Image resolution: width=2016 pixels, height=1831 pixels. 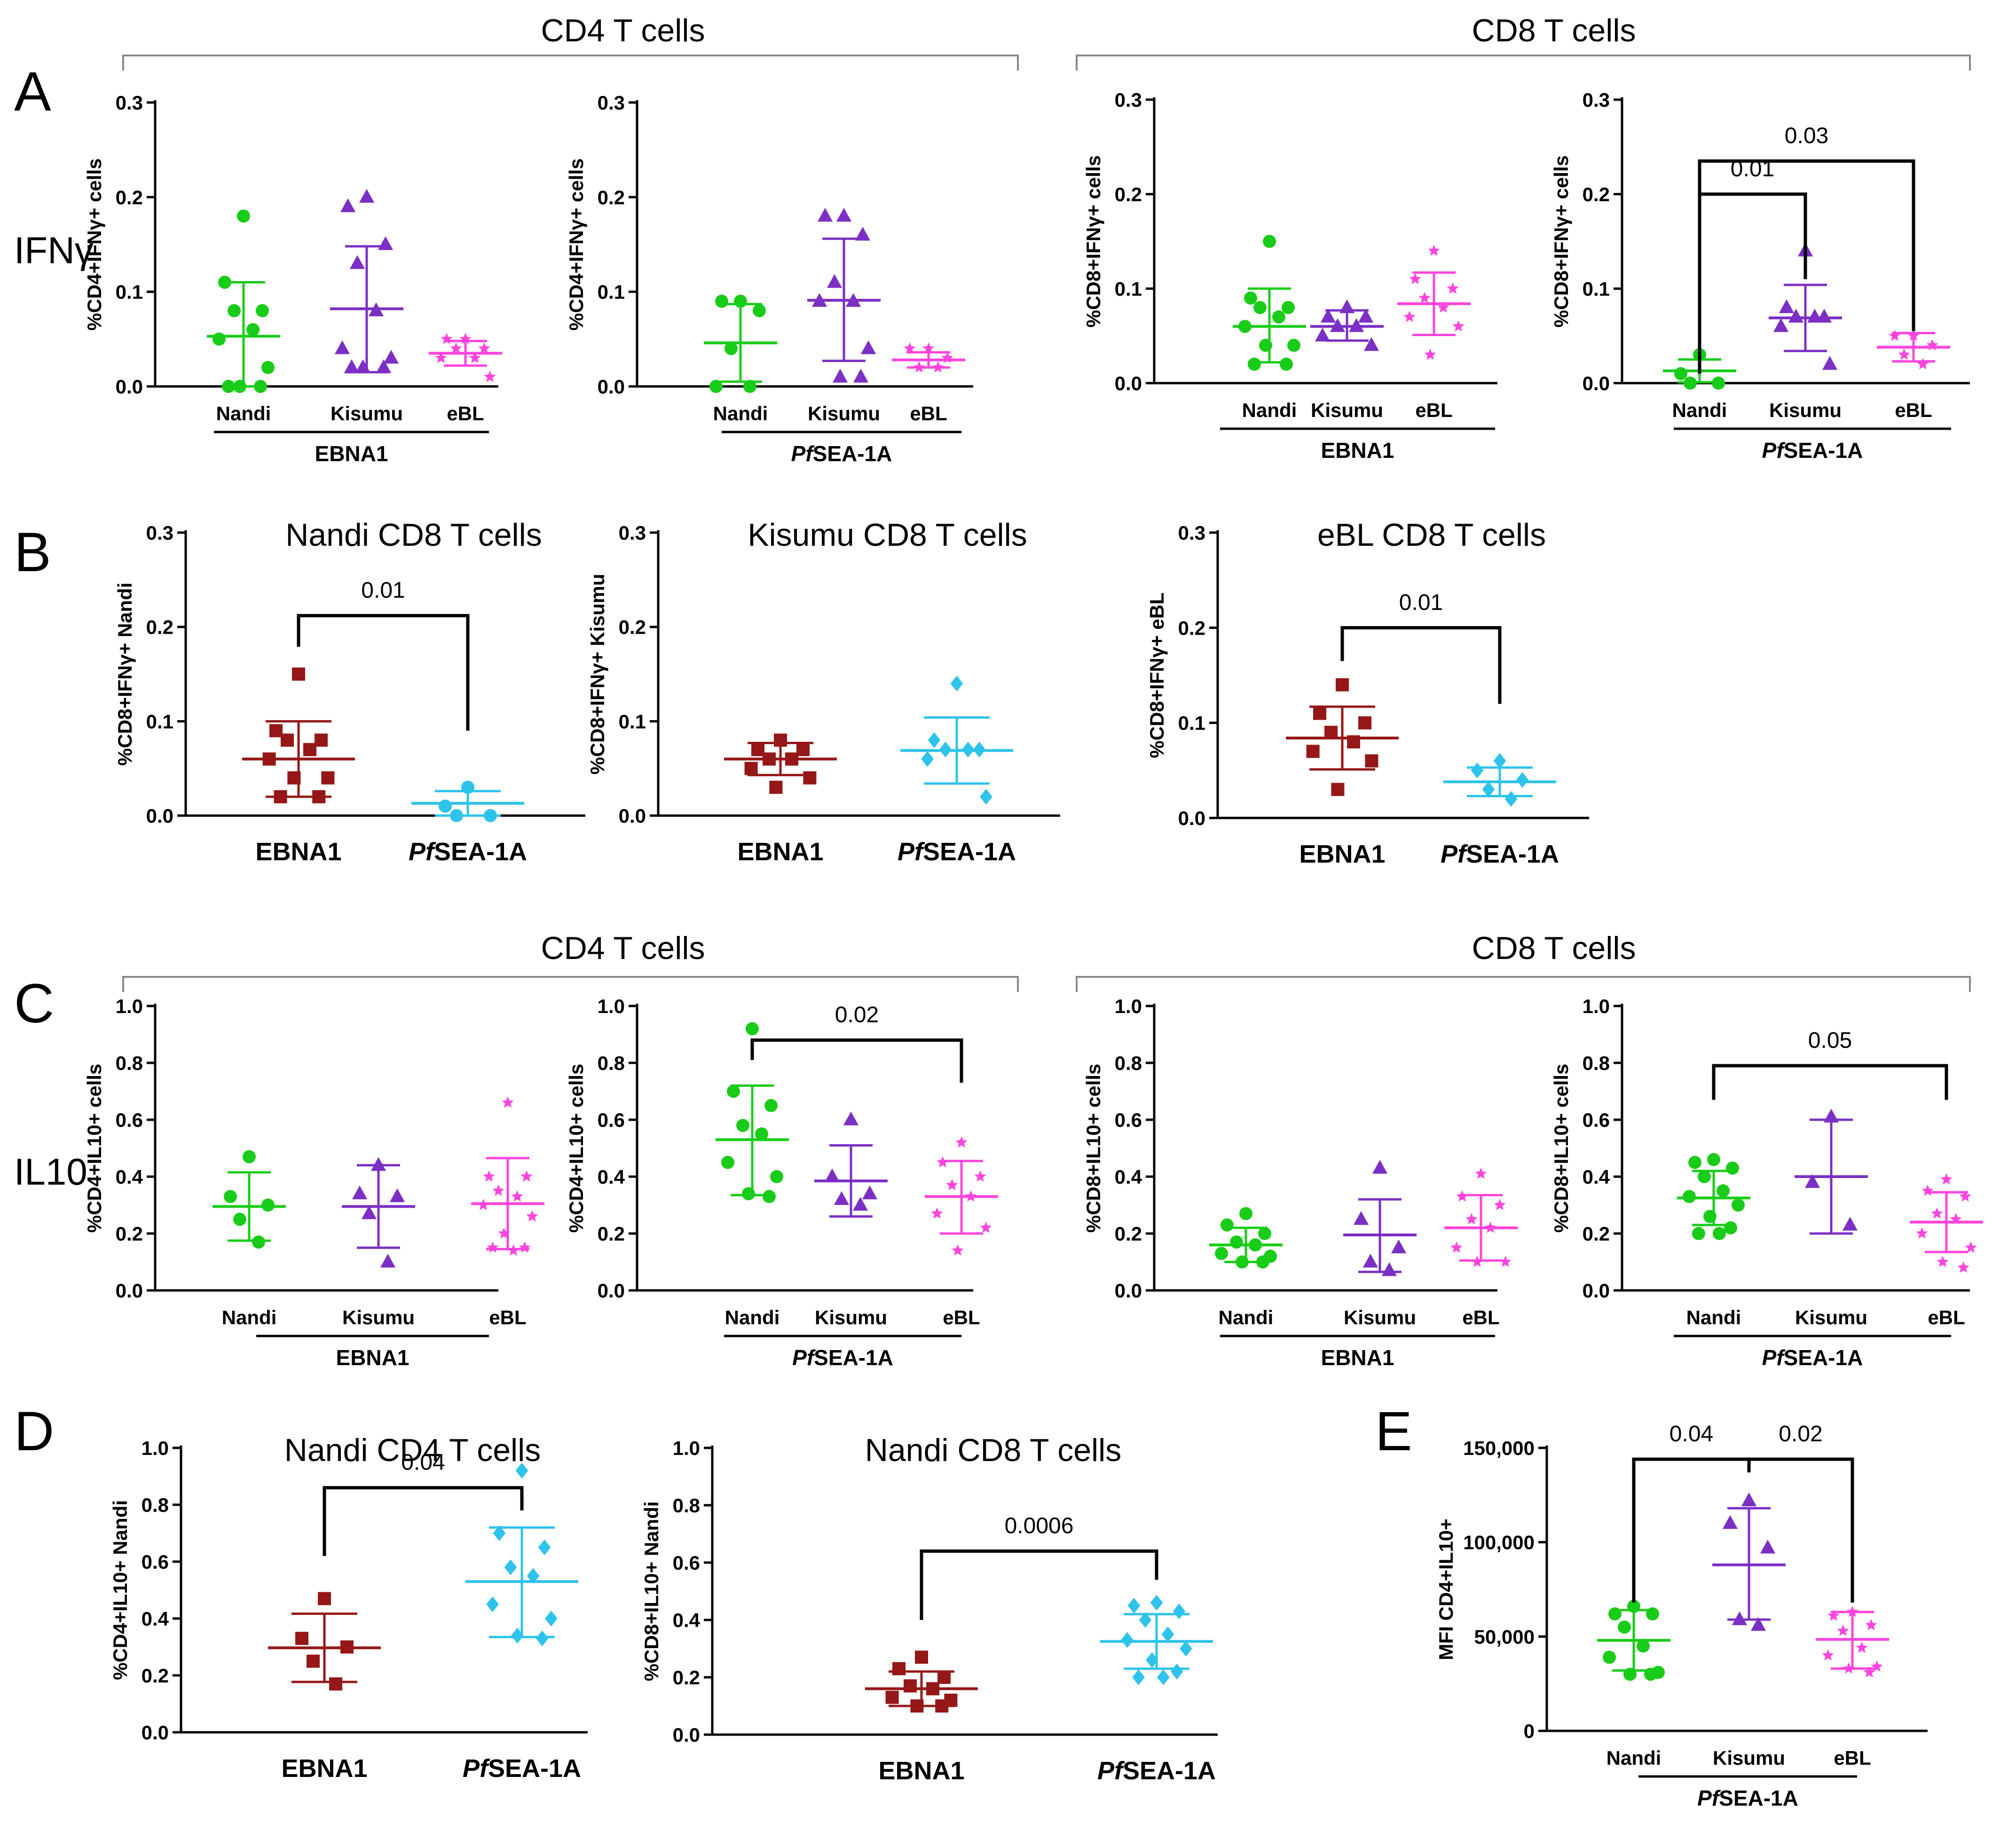 What do you see at coordinates (468, 852) in the screenshot?
I see `p4-category-pfsea-1a: PfSEA-1A` at bounding box center [468, 852].